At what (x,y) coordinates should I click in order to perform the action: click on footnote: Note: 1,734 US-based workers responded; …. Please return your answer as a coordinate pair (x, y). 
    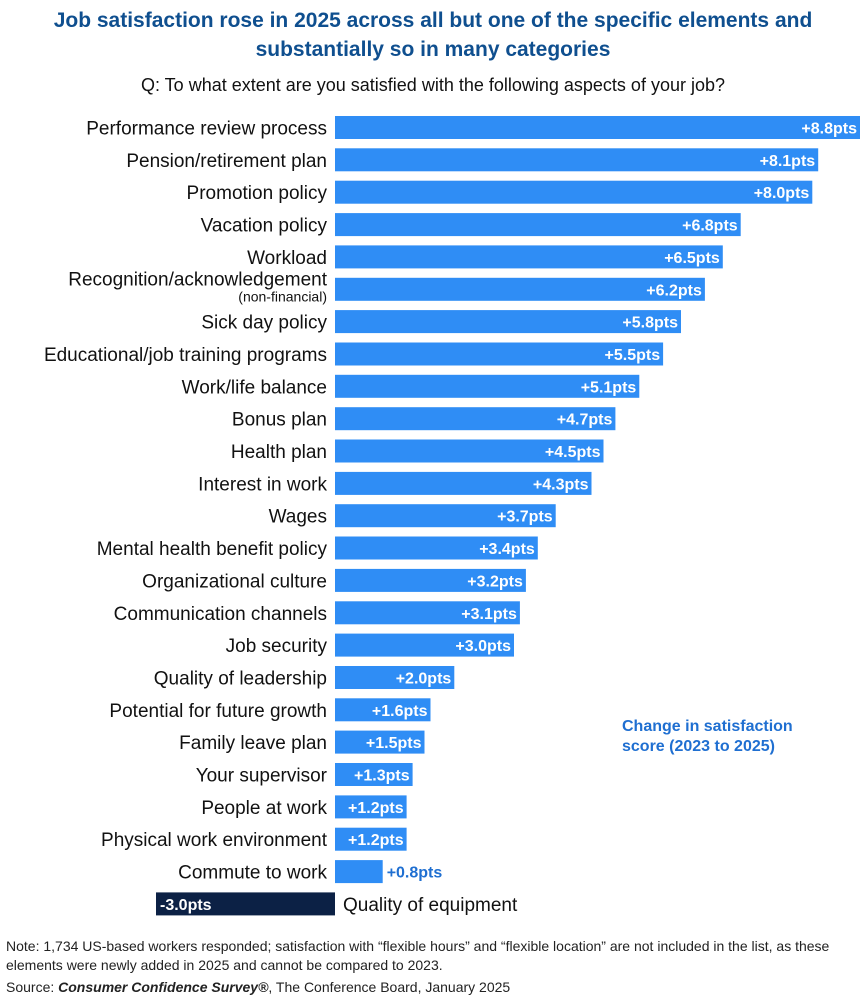
    Looking at the image, I should click on (418, 955).